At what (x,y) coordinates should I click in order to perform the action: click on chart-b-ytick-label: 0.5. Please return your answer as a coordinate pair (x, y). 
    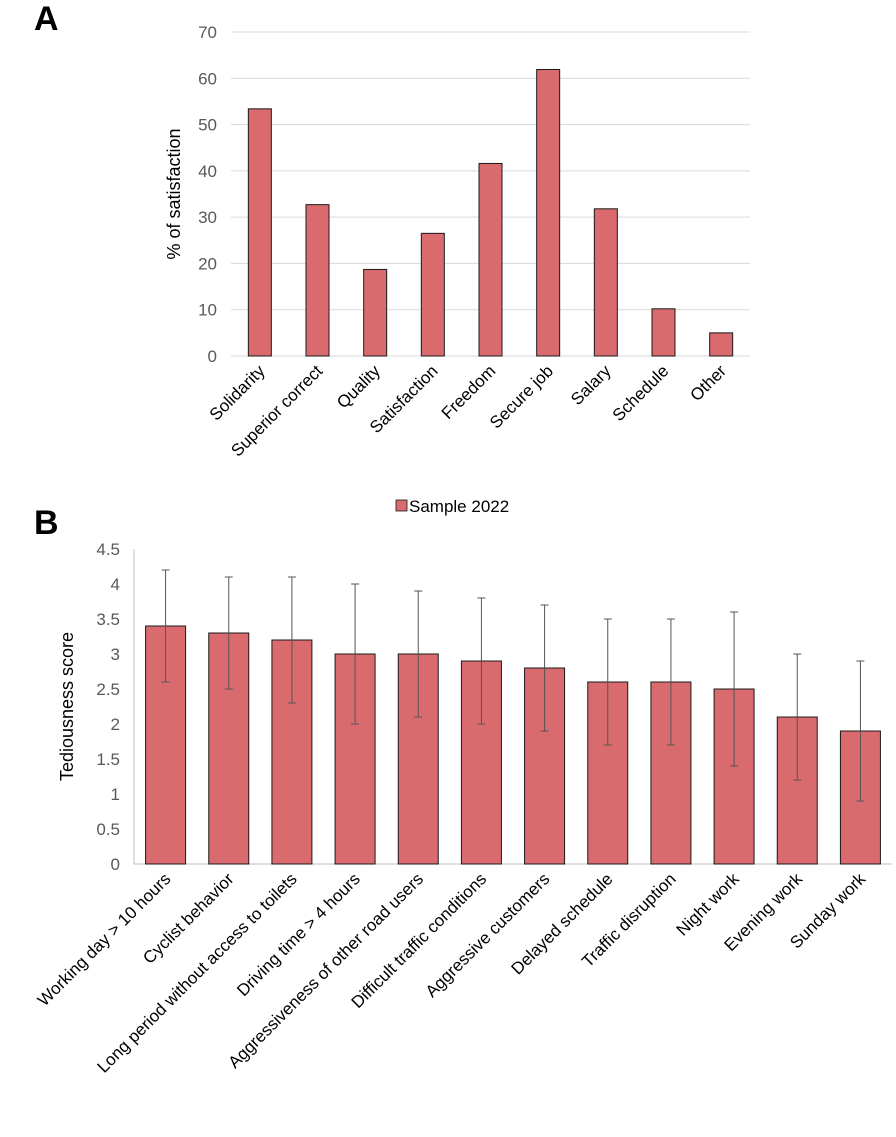
    Looking at the image, I should click on (108, 829).